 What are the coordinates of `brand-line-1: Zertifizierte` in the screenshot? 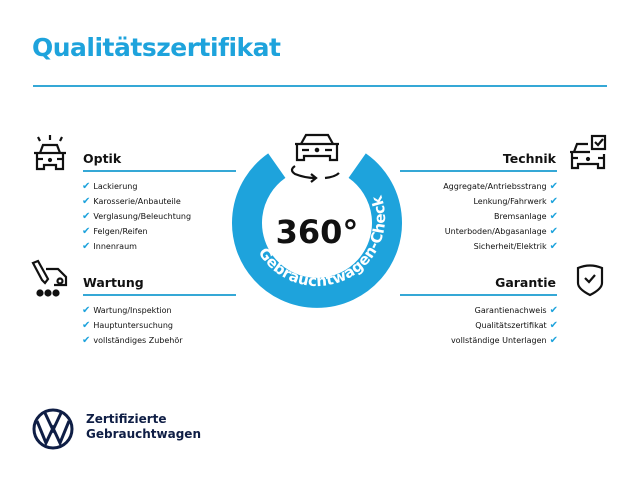 It's located at (126, 419).